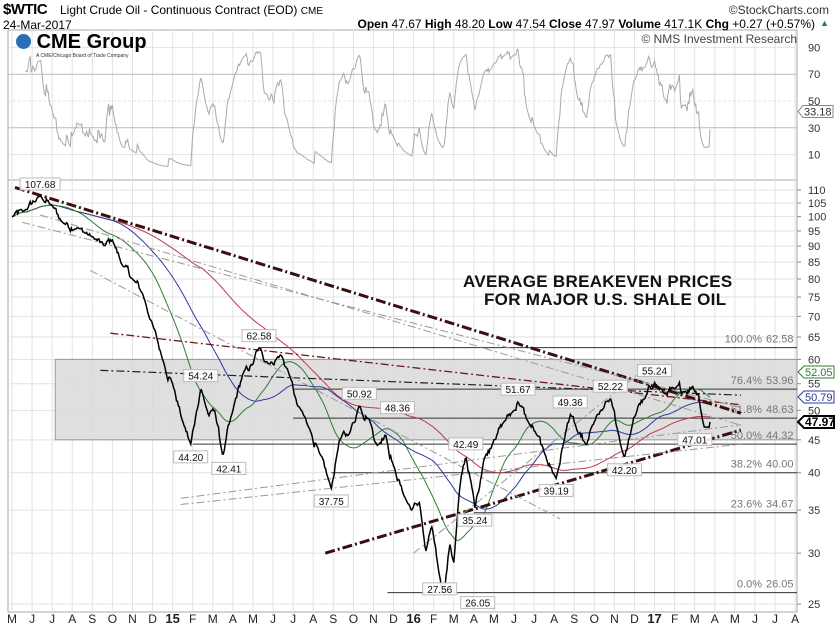  I want to click on rsi-last-value: 33.18, so click(818, 113).